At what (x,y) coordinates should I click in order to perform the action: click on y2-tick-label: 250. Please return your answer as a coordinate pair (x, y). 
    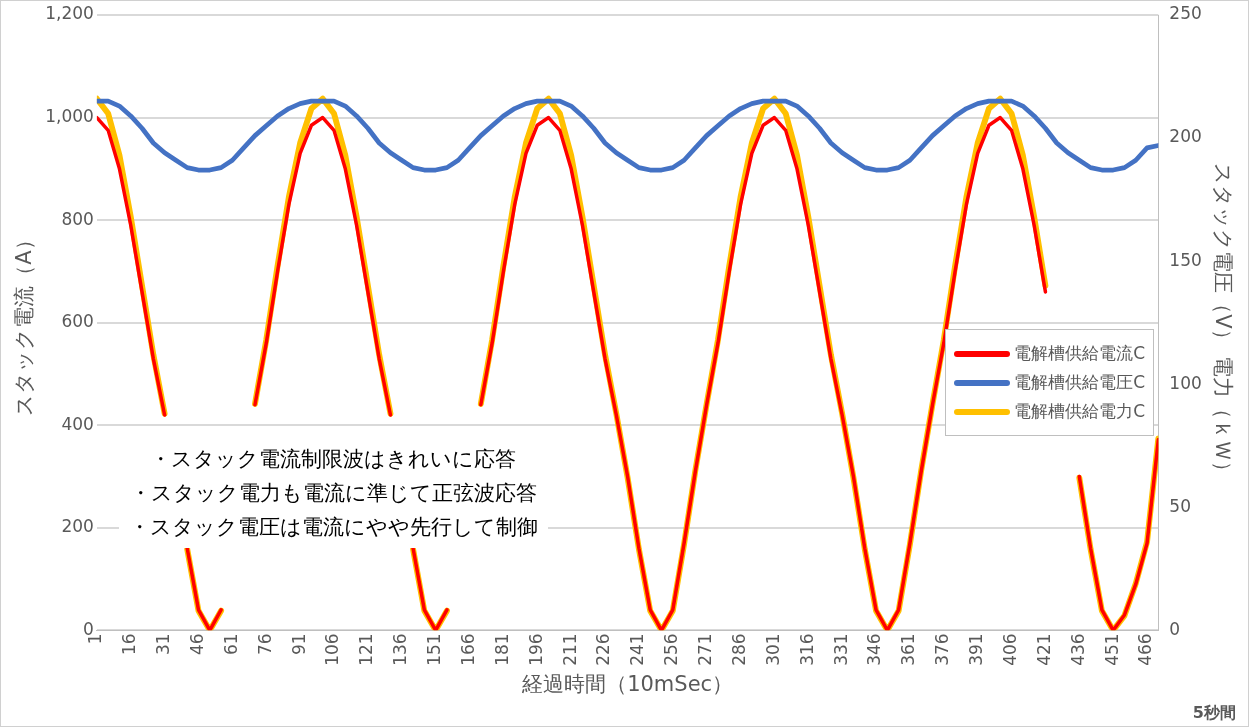
    Looking at the image, I should click on (1185, 13).